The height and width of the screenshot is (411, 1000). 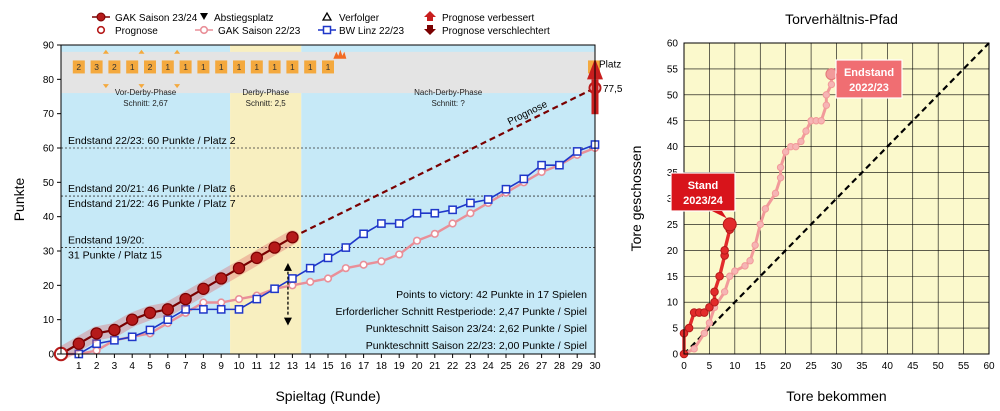 I want to click on legend-abstiegsplatz: Abstiegsplatz, so click(x=243, y=18).